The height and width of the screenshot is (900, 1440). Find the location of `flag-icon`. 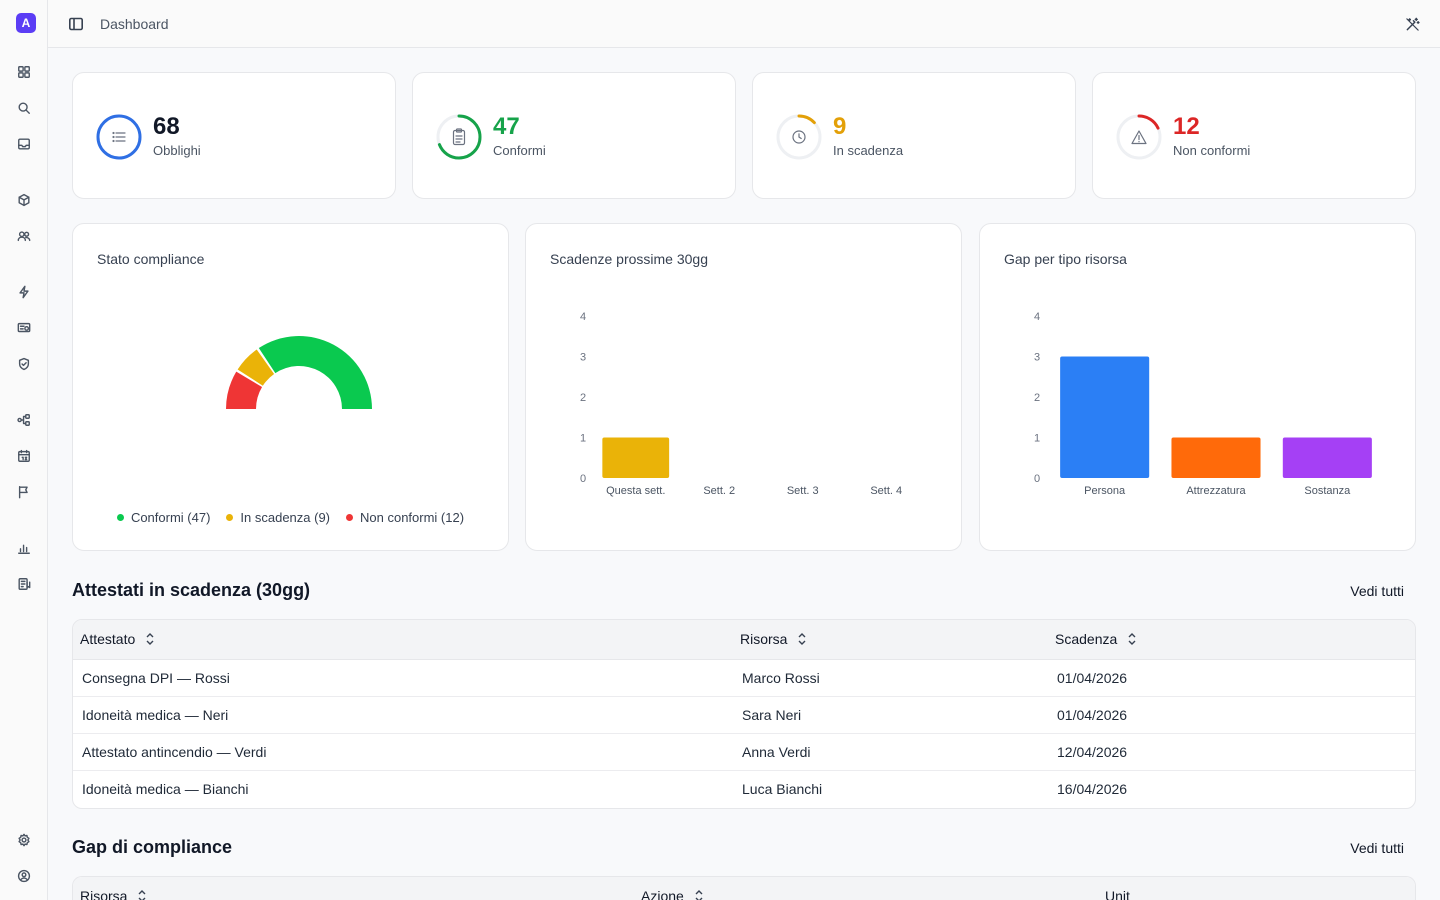

flag-icon is located at coordinates (24, 492).